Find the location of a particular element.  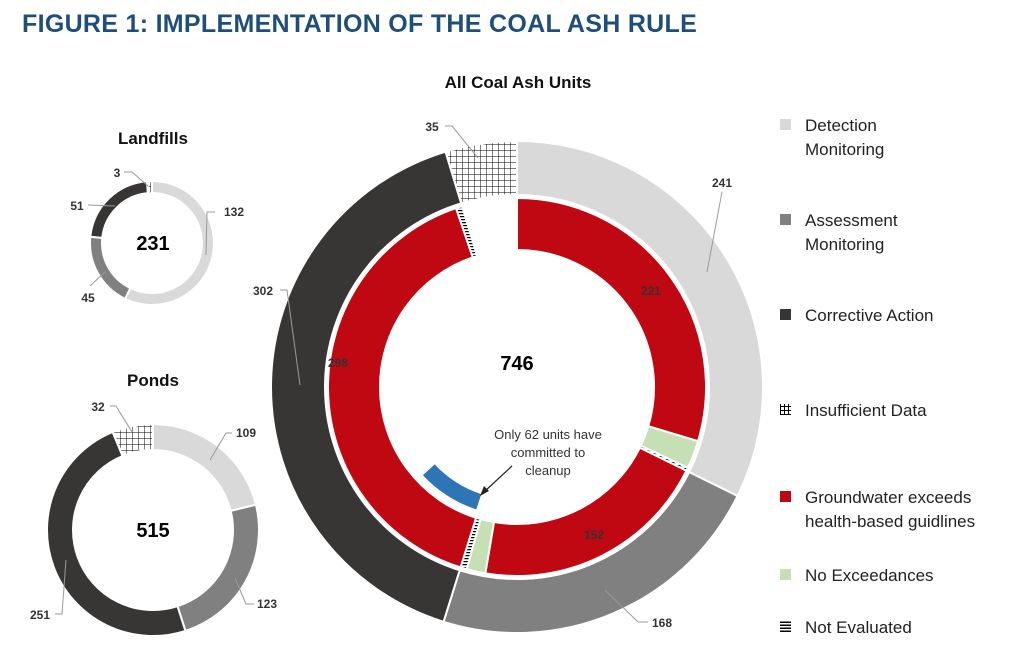

landfills-title: Landfills is located at coordinates (153, 138).